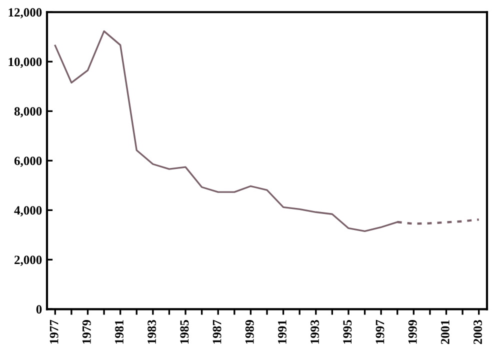 This screenshot has height=357, width=500. Describe the element at coordinates (445, 332) in the screenshot. I see `x-tick-label: 2001` at that location.